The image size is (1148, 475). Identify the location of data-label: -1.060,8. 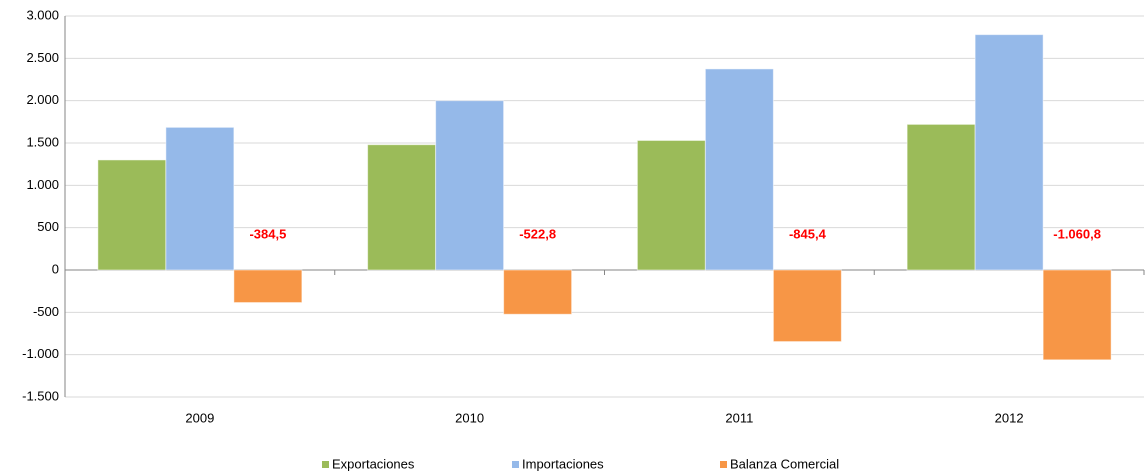
(1077, 233).